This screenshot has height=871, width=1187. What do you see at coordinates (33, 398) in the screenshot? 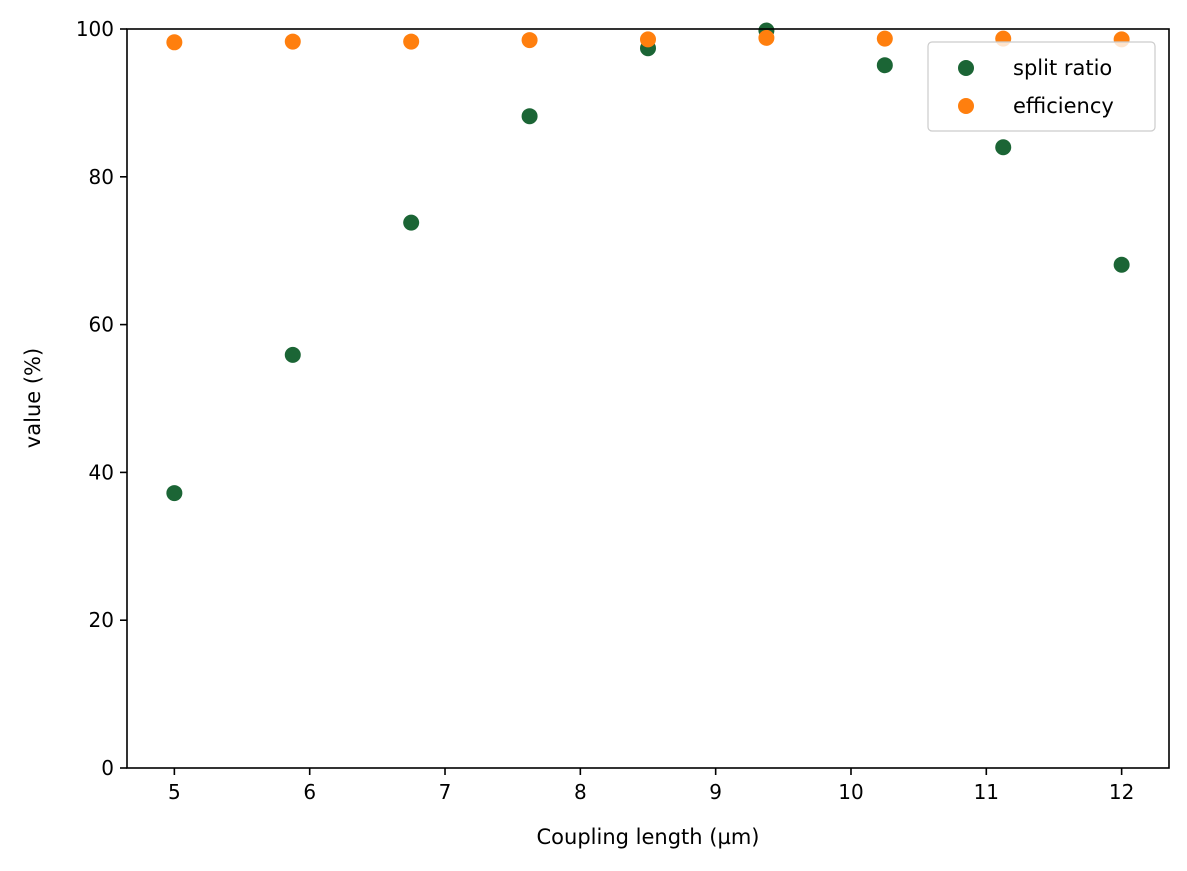
I see `y-axis-label: value (%)` at bounding box center [33, 398].